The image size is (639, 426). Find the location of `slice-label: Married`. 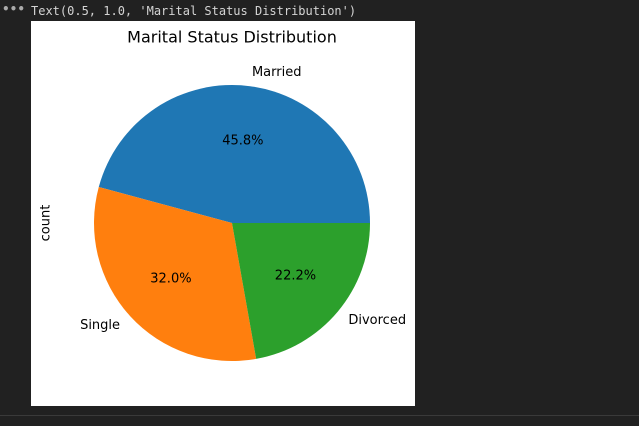

slice-label: Married is located at coordinates (277, 72).